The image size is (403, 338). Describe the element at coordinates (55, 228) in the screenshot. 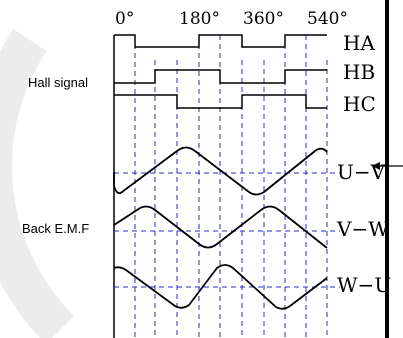

I see `back-emf-label: Back E.M.F` at that location.